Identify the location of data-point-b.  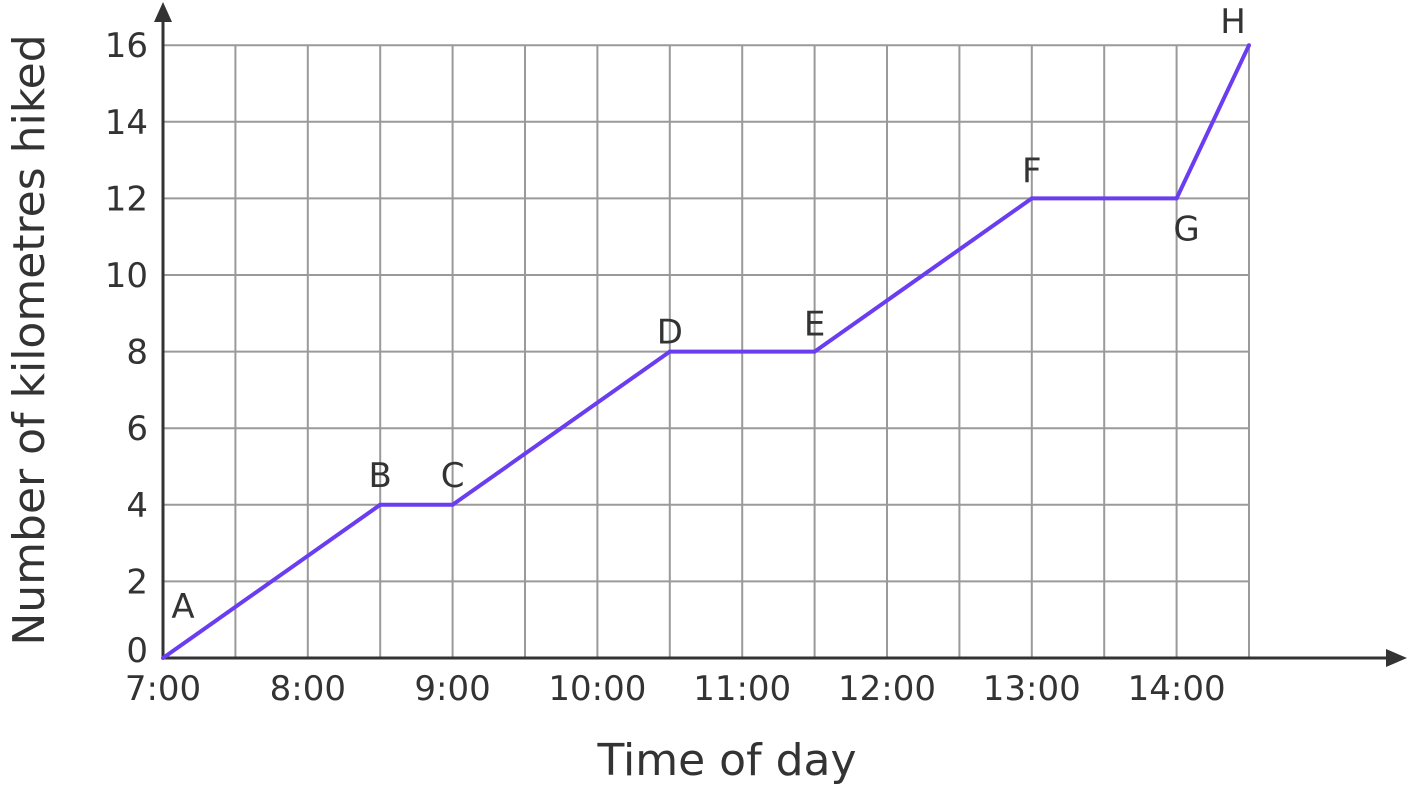
(380, 504).